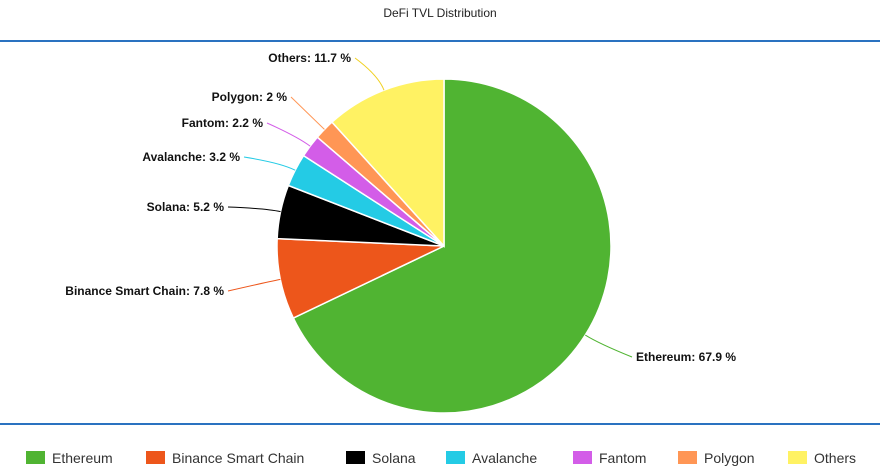 The height and width of the screenshot is (471, 880). Describe the element at coordinates (609, 346) in the screenshot. I see `connector-ethereum` at that location.